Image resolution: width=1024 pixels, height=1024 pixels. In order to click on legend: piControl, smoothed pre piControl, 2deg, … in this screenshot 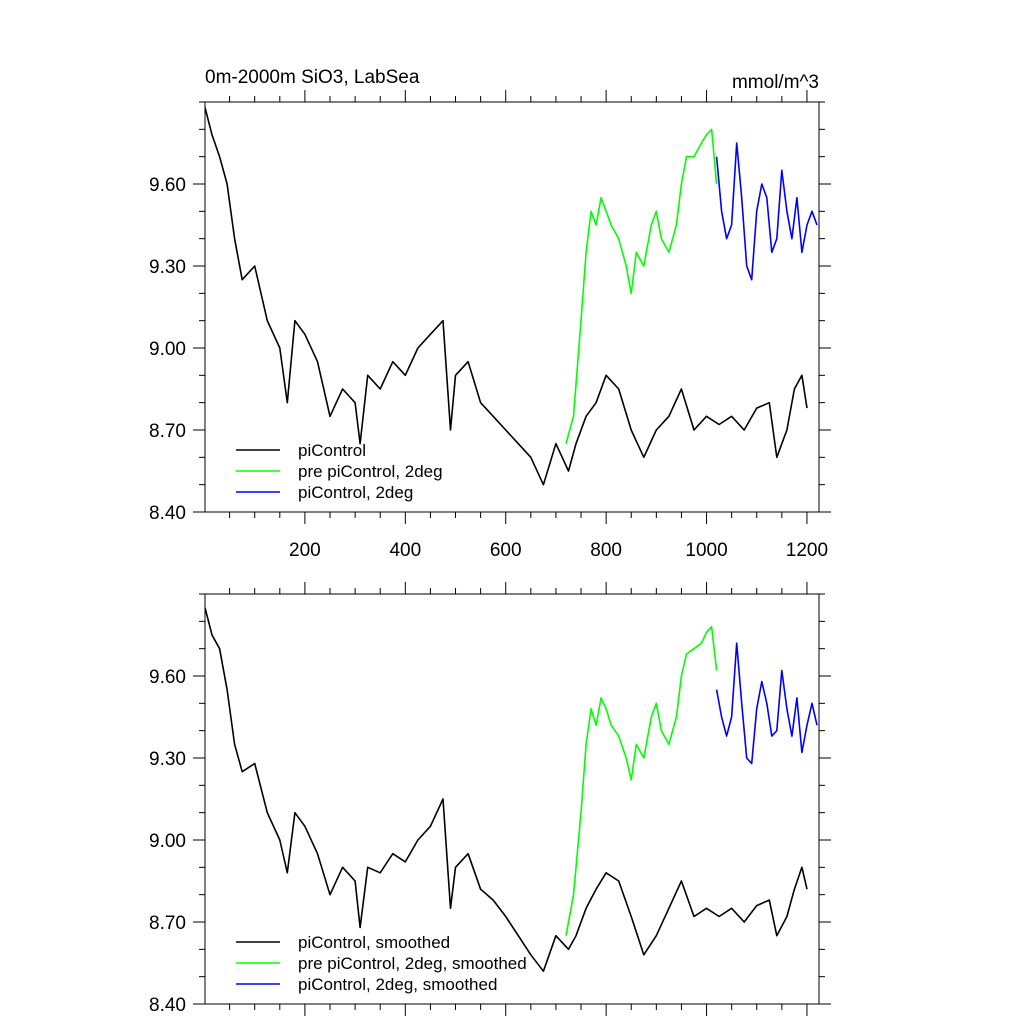, I will do `click(381, 963)`.